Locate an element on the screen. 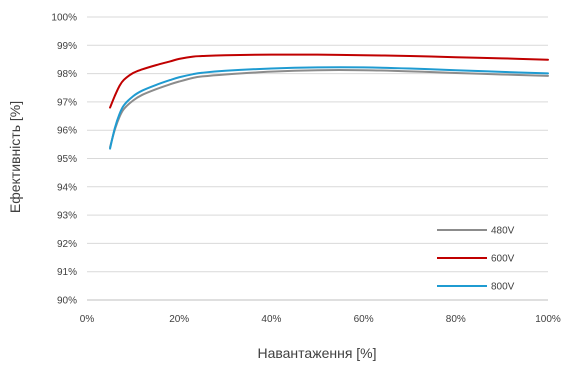  legend-label-800v: 800V is located at coordinates (503, 287).